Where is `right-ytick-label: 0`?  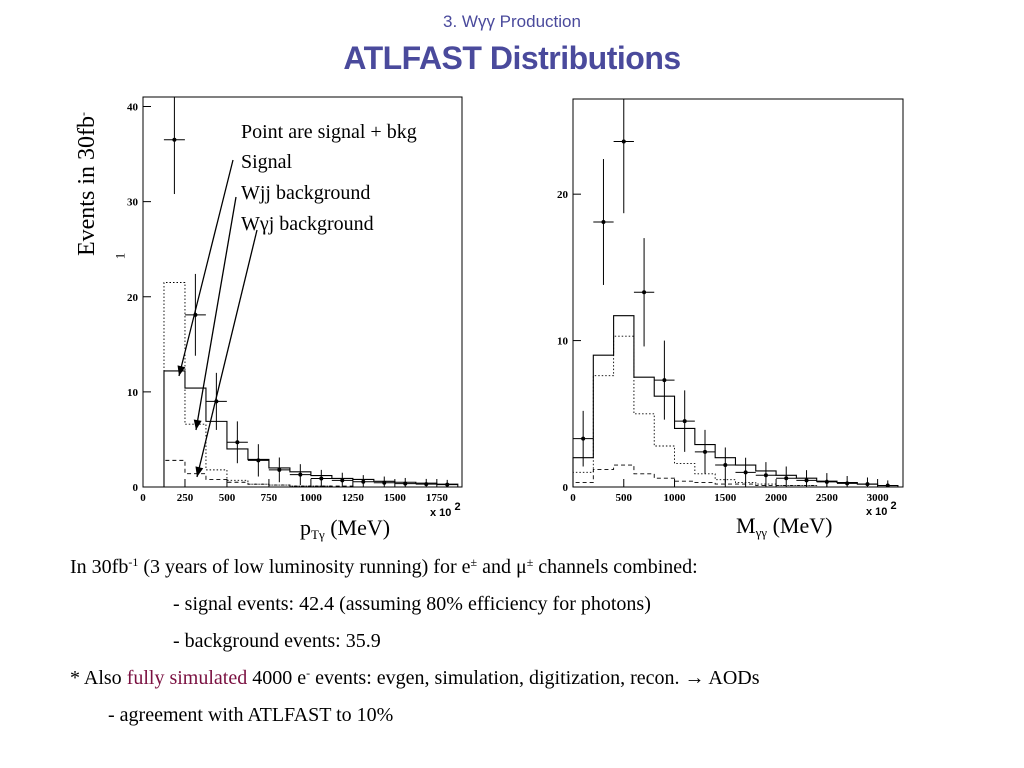 right-ytick-label: 0 is located at coordinates (566, 488).